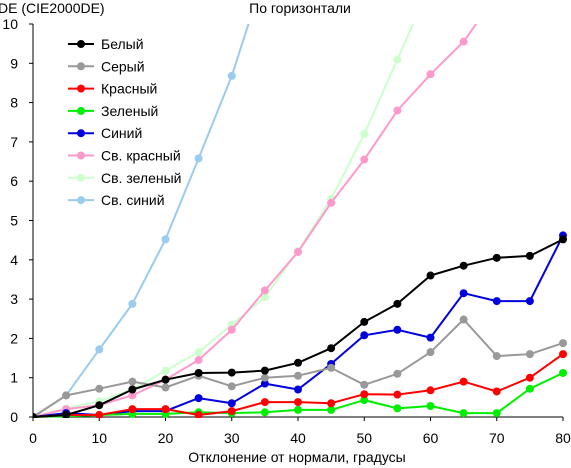  Describe the element at coordinates (298, 438) in the screenshot. I see `x-tick-label: 40` at that location.